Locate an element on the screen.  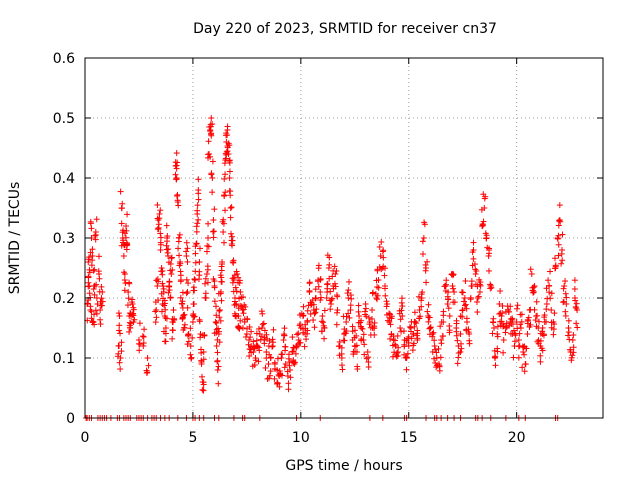
x-axis-label: GPS time / hours is located at coordinates (343, 466).